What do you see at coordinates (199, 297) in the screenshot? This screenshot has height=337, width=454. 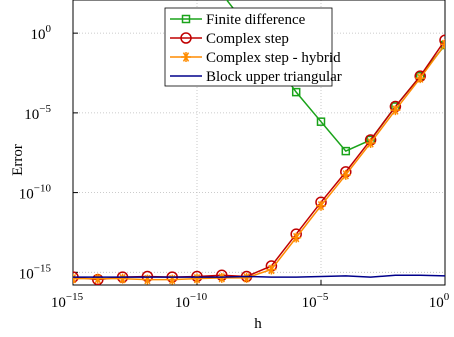 I see `x-tick-label-exponent: −10` at bounding box center [199, 297].